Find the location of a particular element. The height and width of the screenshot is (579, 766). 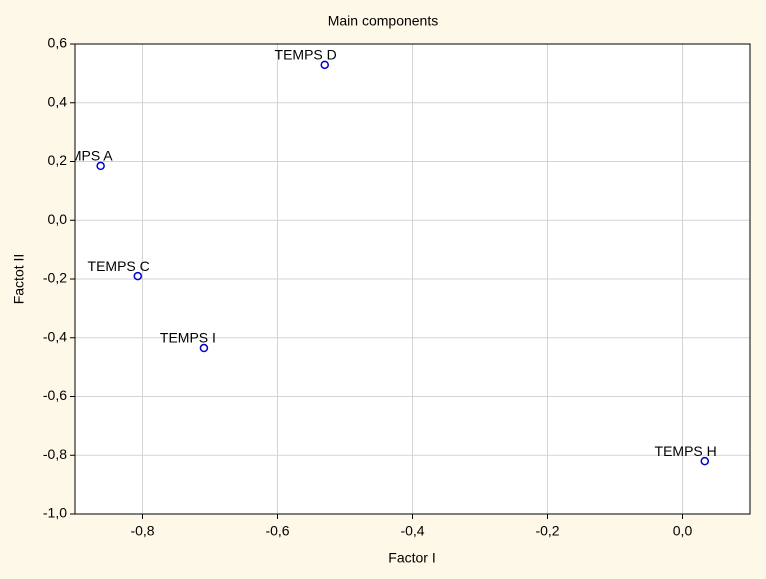

x-tick-label: -0,4 is located at coordinates (412, 531).